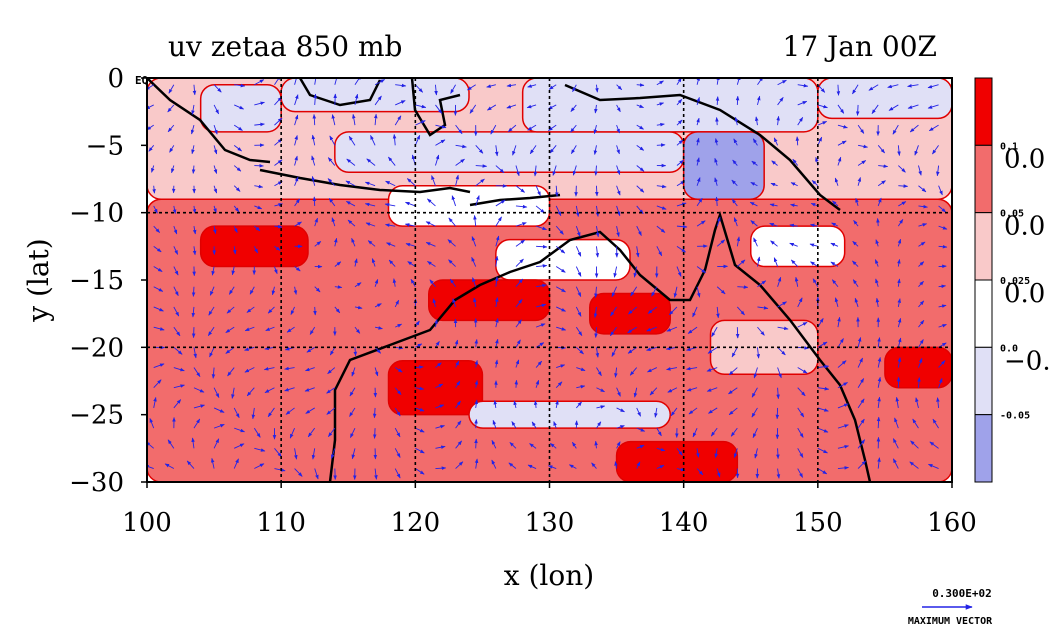 The image size is (1058, 631). I want to click on reference-vector-caption: MAXIMUM VECTOR, so click(950, 621).